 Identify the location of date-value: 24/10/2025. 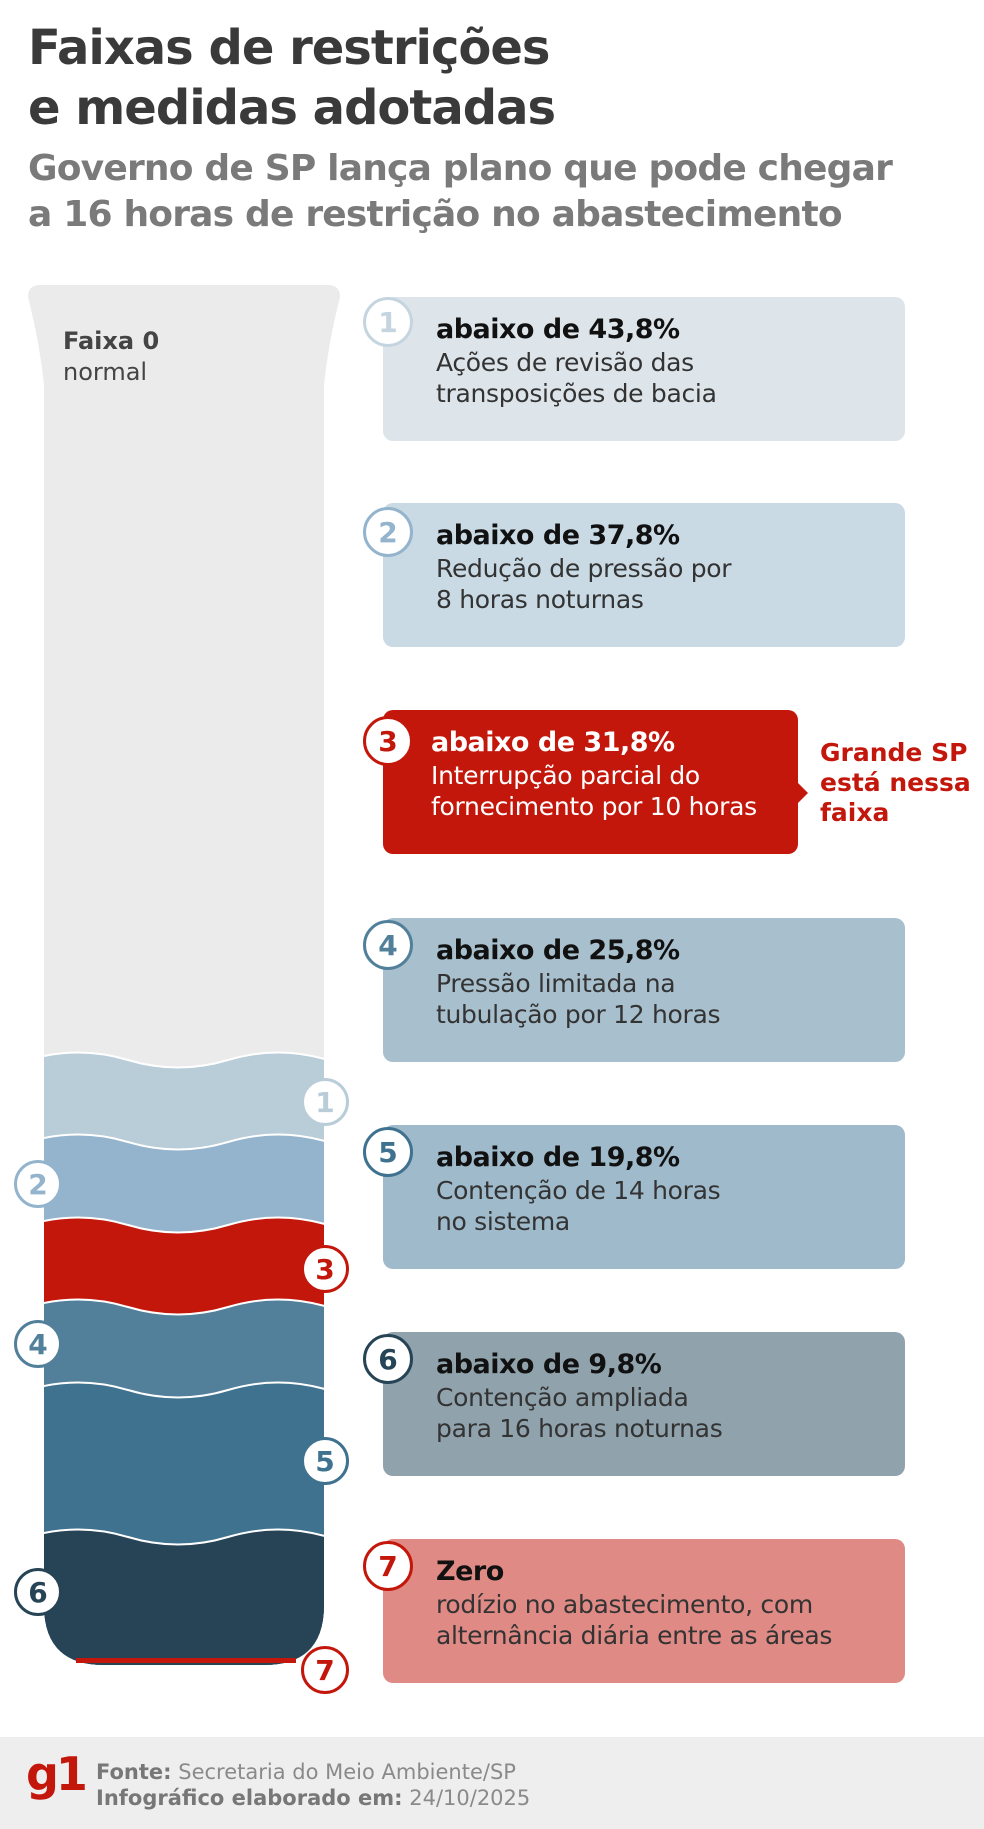
(470, 1798).